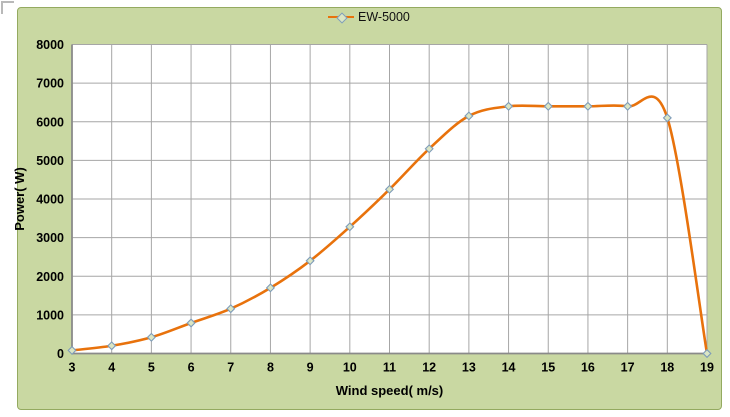  I want to click on y-tick-label: 1000, so click(50, 315).